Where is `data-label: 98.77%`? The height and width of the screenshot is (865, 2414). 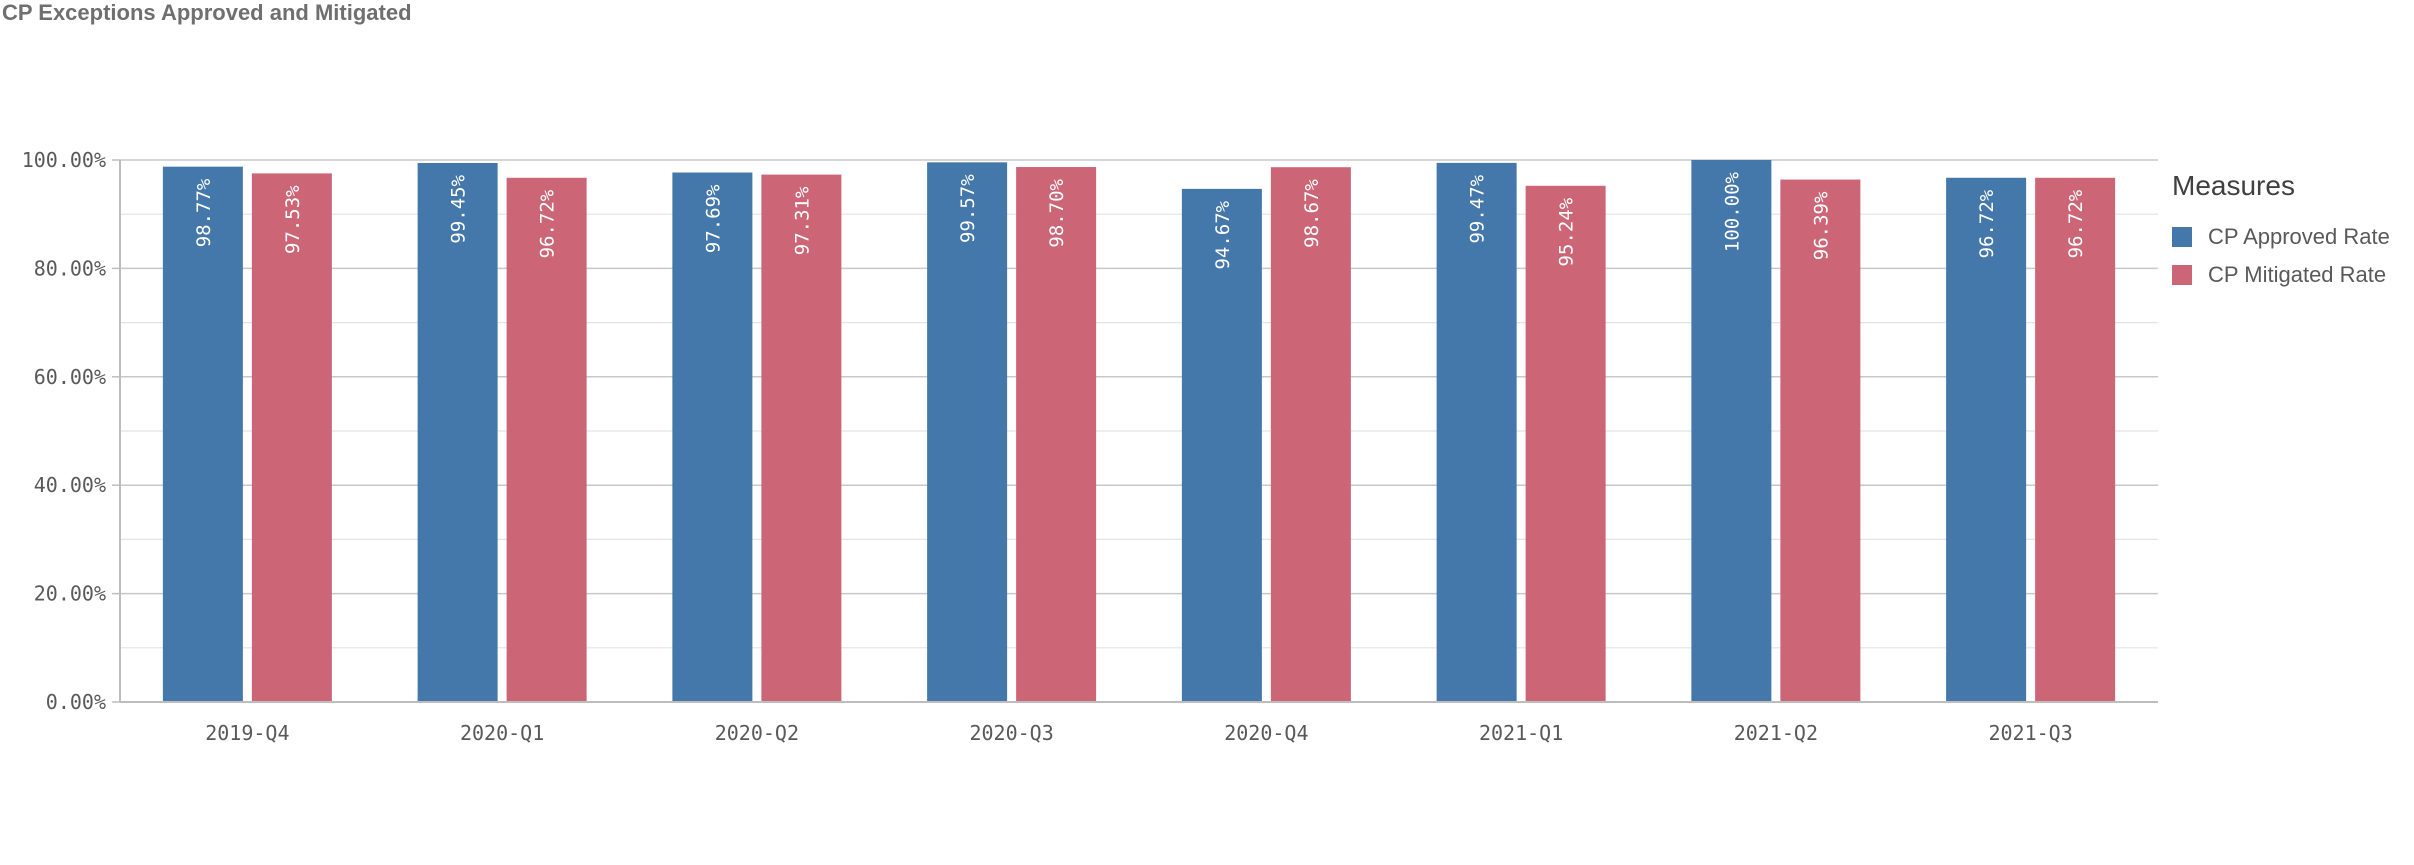
data-label: 98.77% is located at coordinates (204, 212).